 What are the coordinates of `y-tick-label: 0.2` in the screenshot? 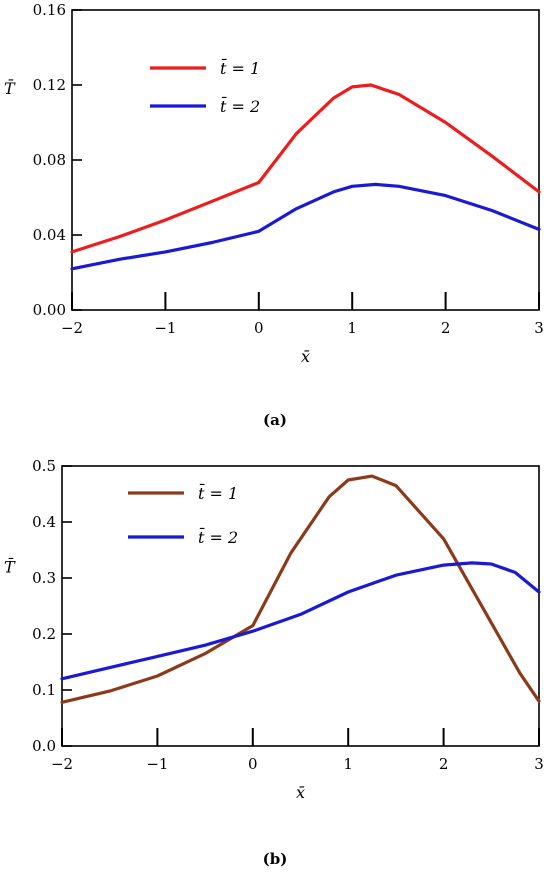 It's located at (44, 634).